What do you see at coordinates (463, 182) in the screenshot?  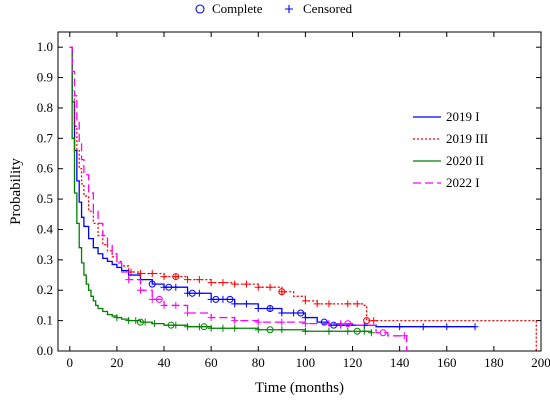 I see `legend-label: 2022 I` at bounding box center [463, 182].